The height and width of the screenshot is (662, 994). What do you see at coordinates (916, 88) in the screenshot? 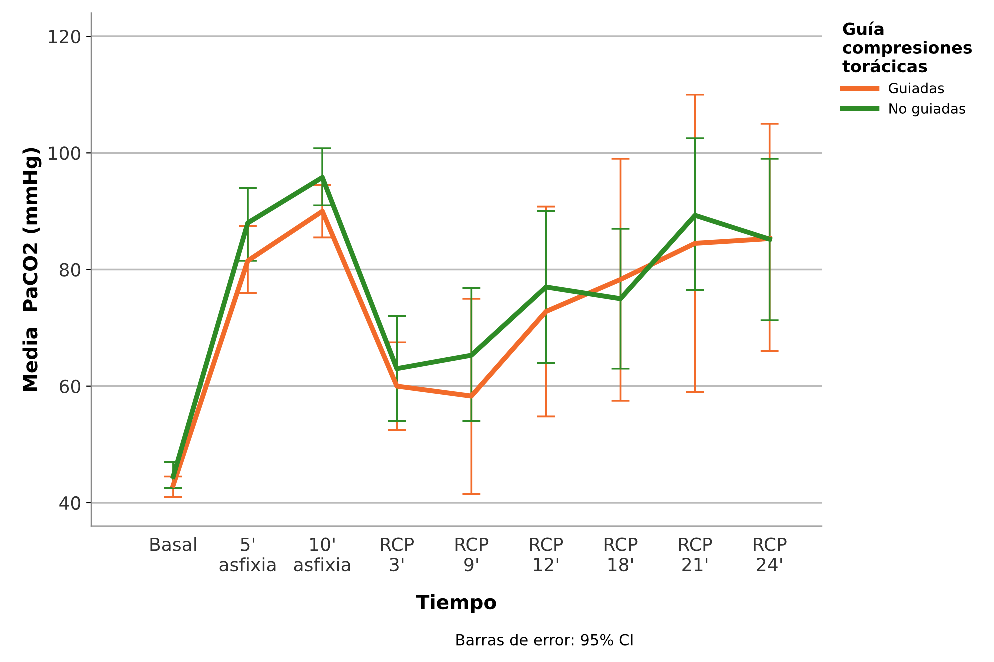
I see `legend-label: Guiadas` at bounding box center [916, 88].